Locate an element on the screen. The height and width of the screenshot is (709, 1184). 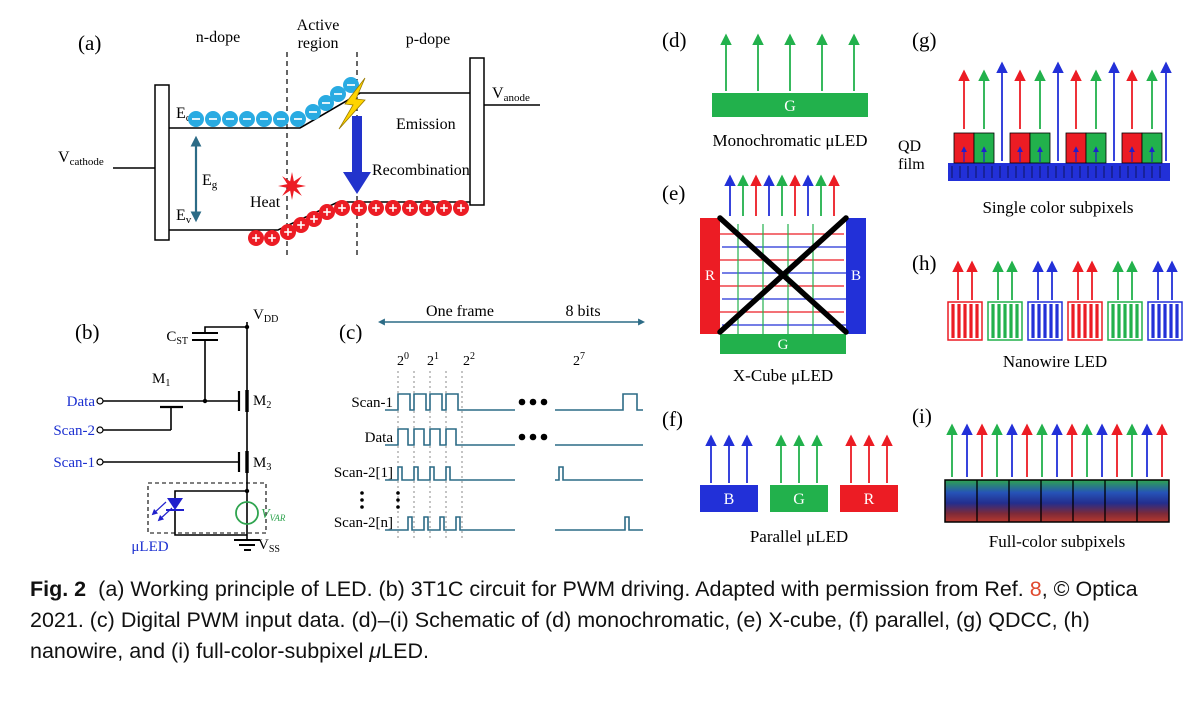
qd-film-label: film is located at coordinates (911, 164).